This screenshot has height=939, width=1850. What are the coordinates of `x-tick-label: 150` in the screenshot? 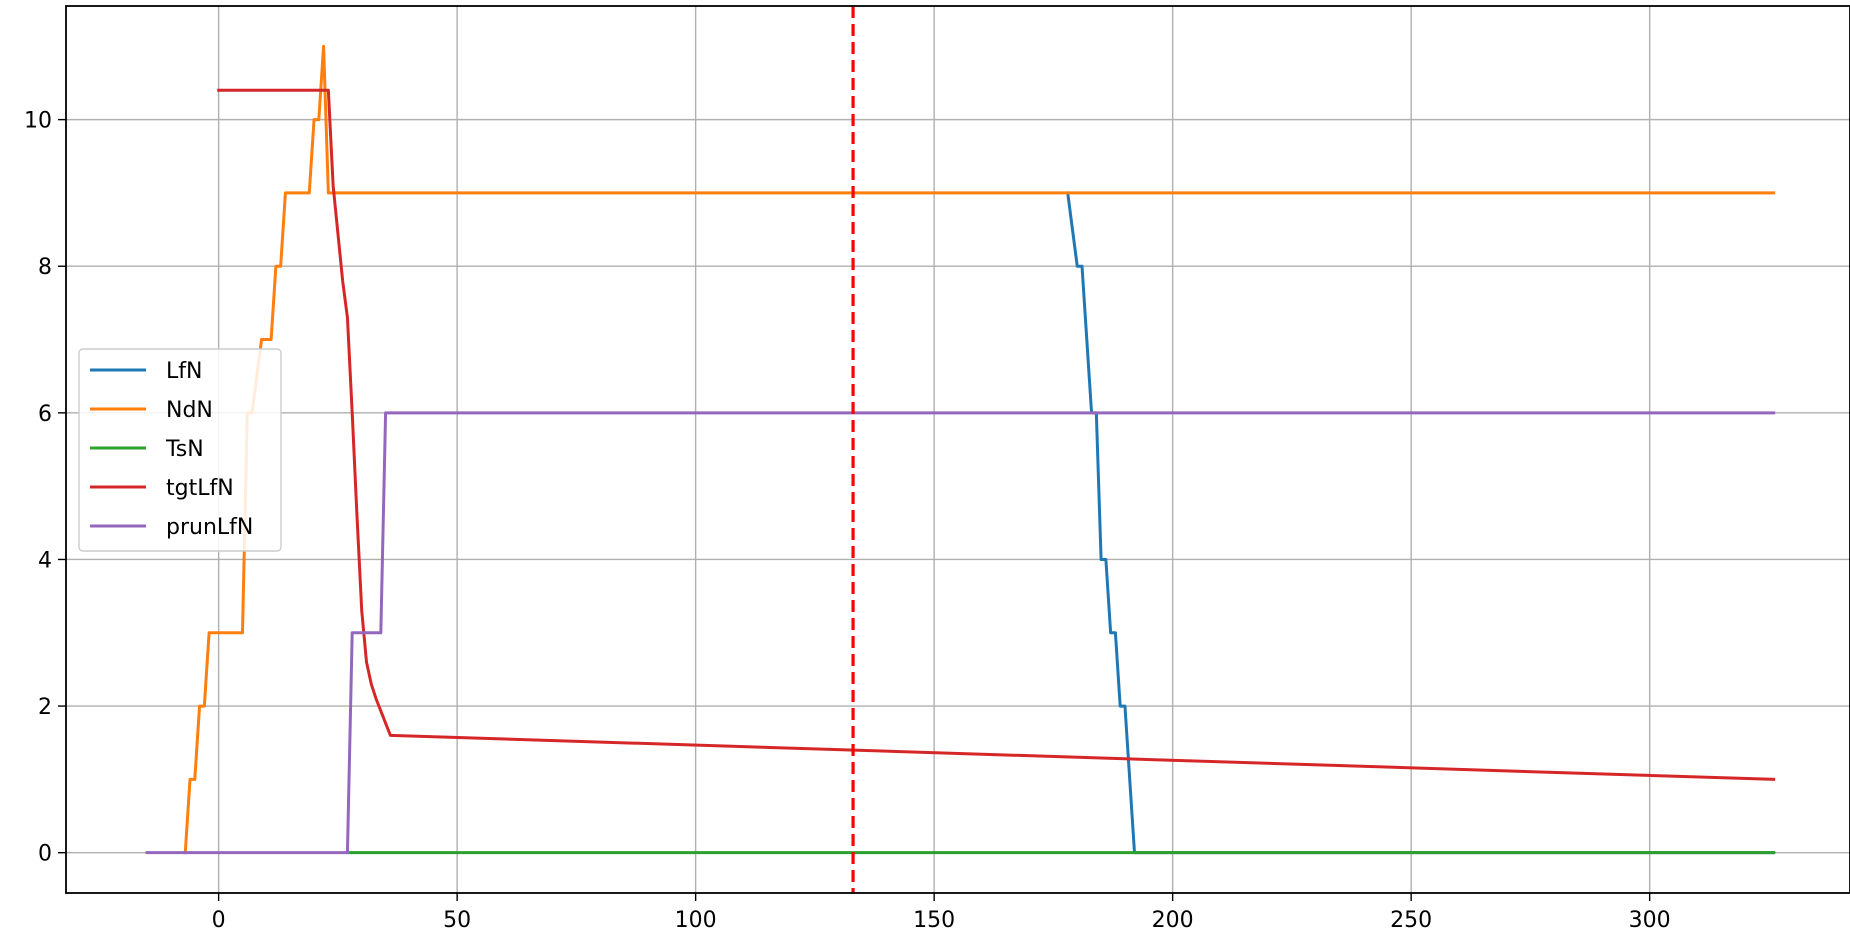 It's located at (934, 920).